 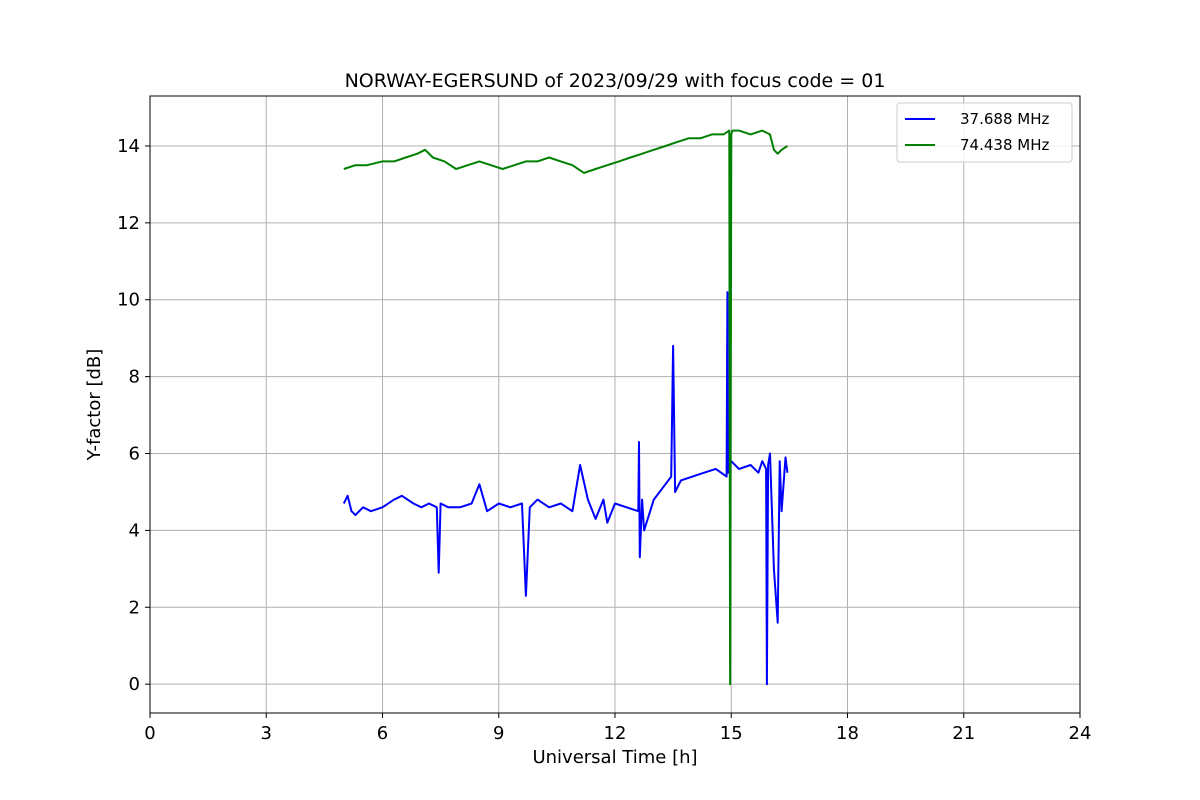 What do you see at coordinates (382, 733) in the screenshot?
I see `x-tick-label: 6` at bounding box center [382, 733].